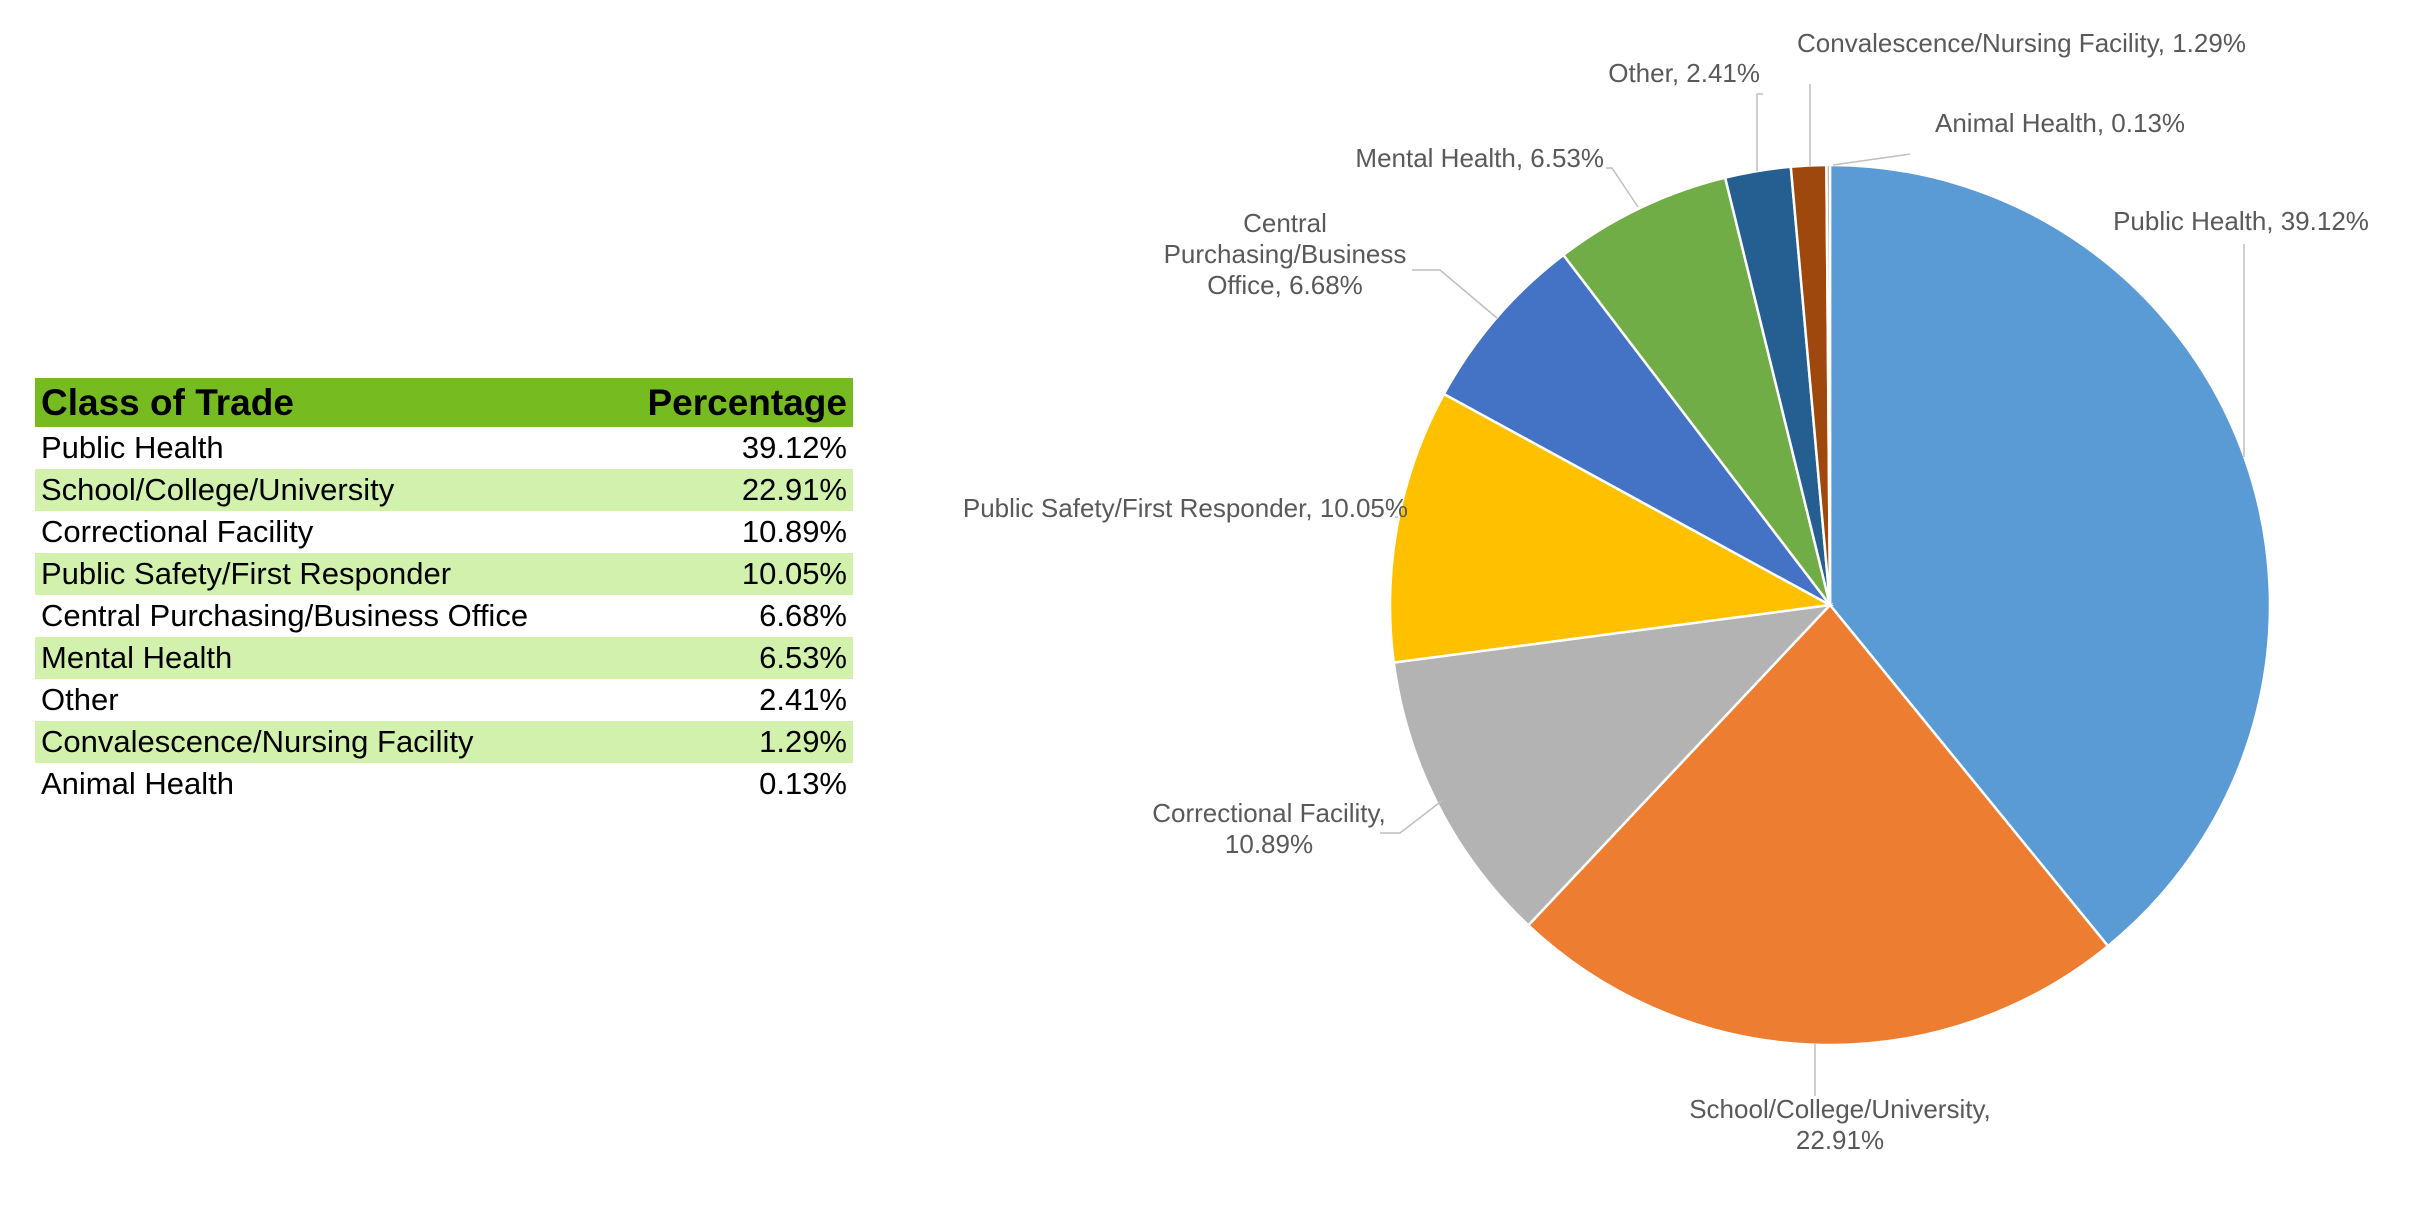 The width and height of the screenshot is (2429, 1210). What do you see at coordinates (322, 742) in the screenshot?
I see `row-label: Convalescence/Nursing Facility` at bounding box center [322, 742].